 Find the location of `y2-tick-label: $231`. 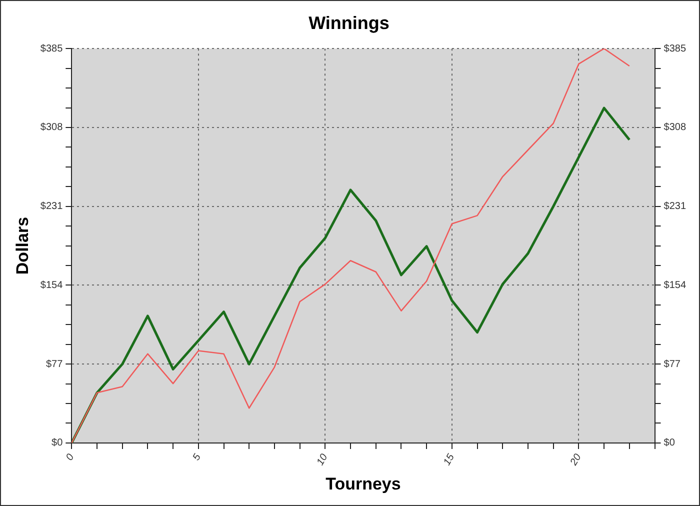

y2-tick-label: $231 is located at coordinates (675, 206).